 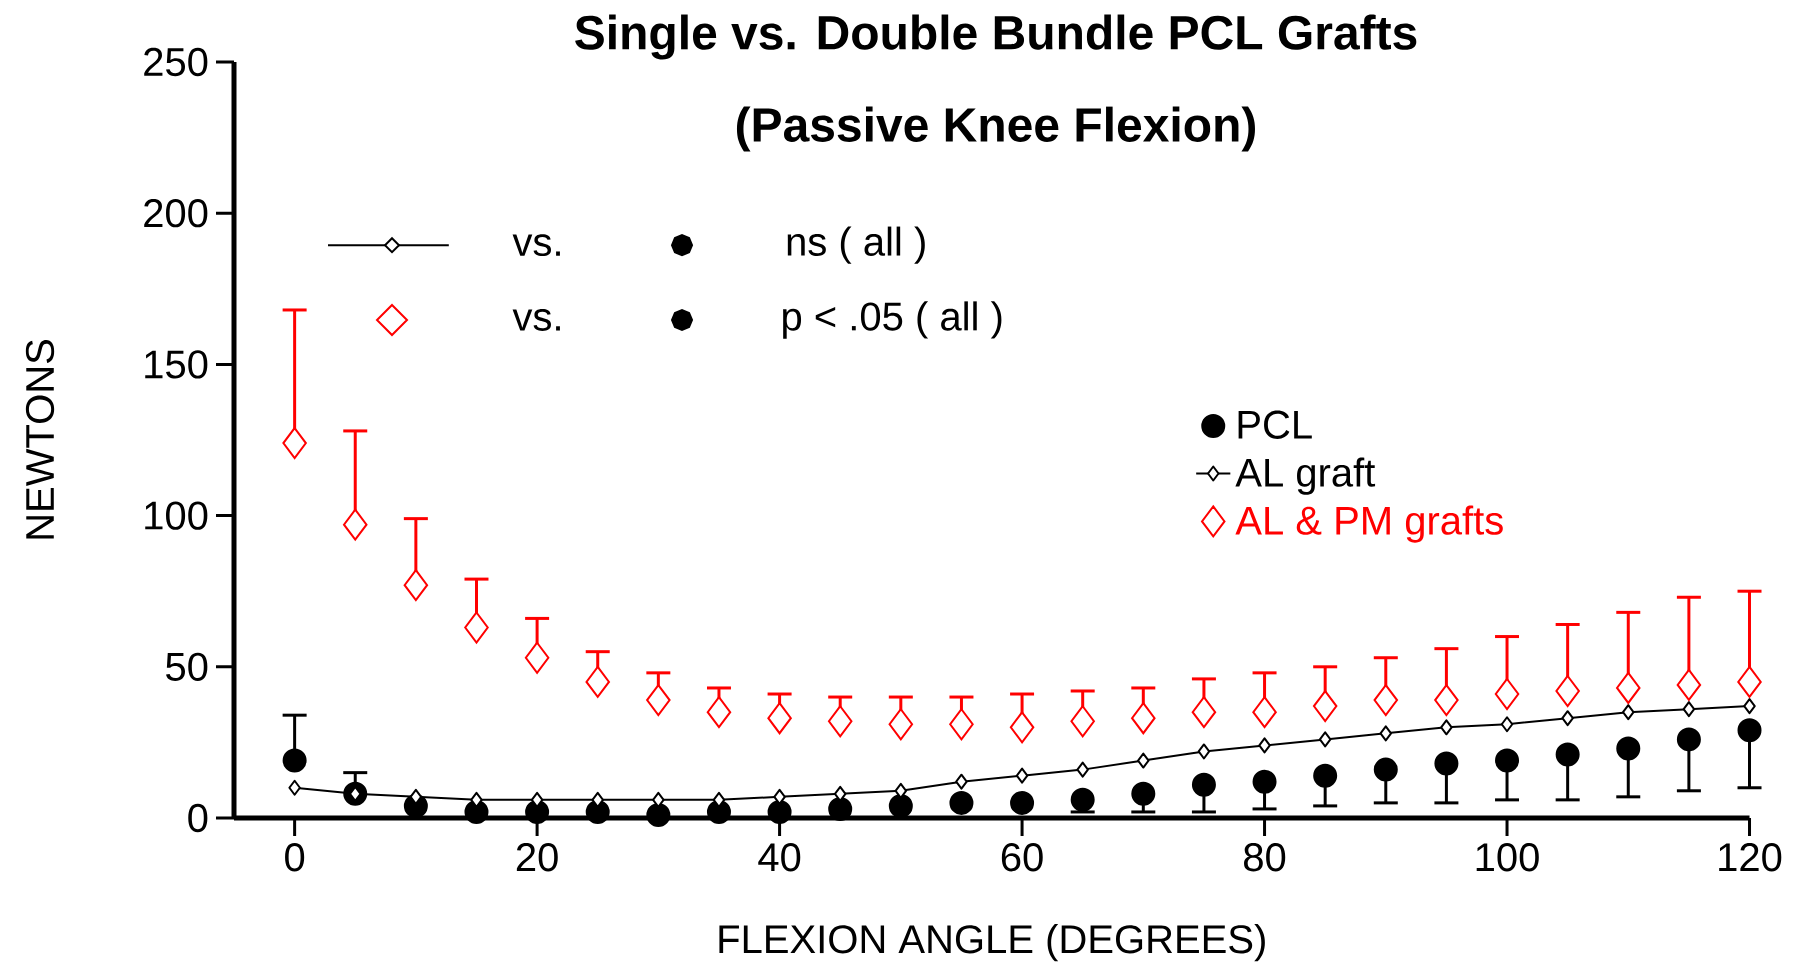 What do you see at coordinates (176, 62) in the screenshot?
I see `y-tick-label: 250` at bounding box center [176, 62].